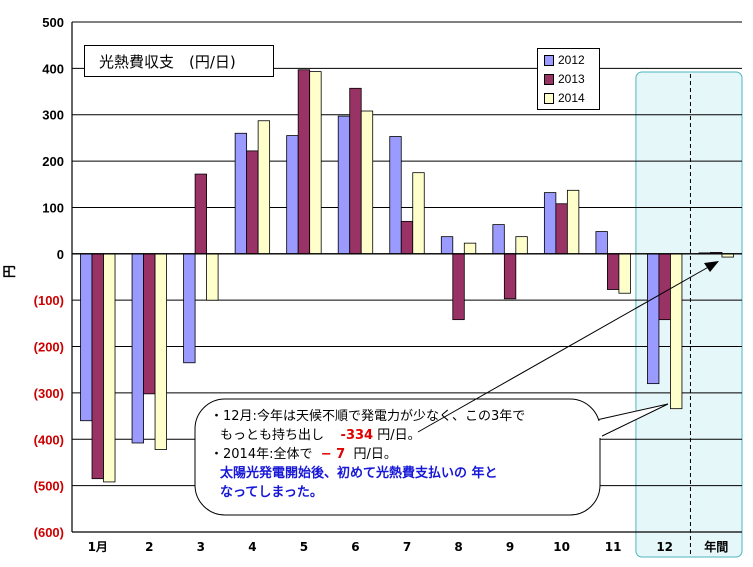 This screenshot has height=567, width=753. I want to click on legend-item-2014: 2014, so click(564, 98).